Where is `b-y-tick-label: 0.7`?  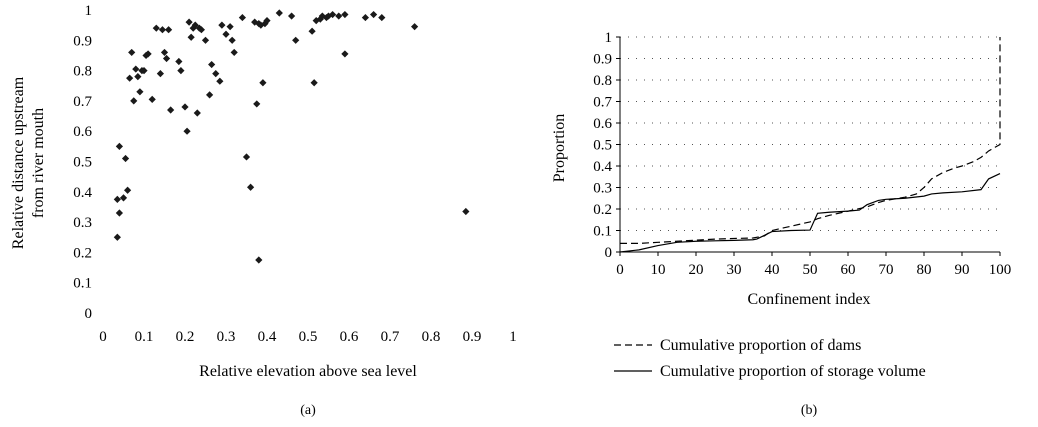 b-y-tick-label: 0.7 is located at coordinates (602, 103).